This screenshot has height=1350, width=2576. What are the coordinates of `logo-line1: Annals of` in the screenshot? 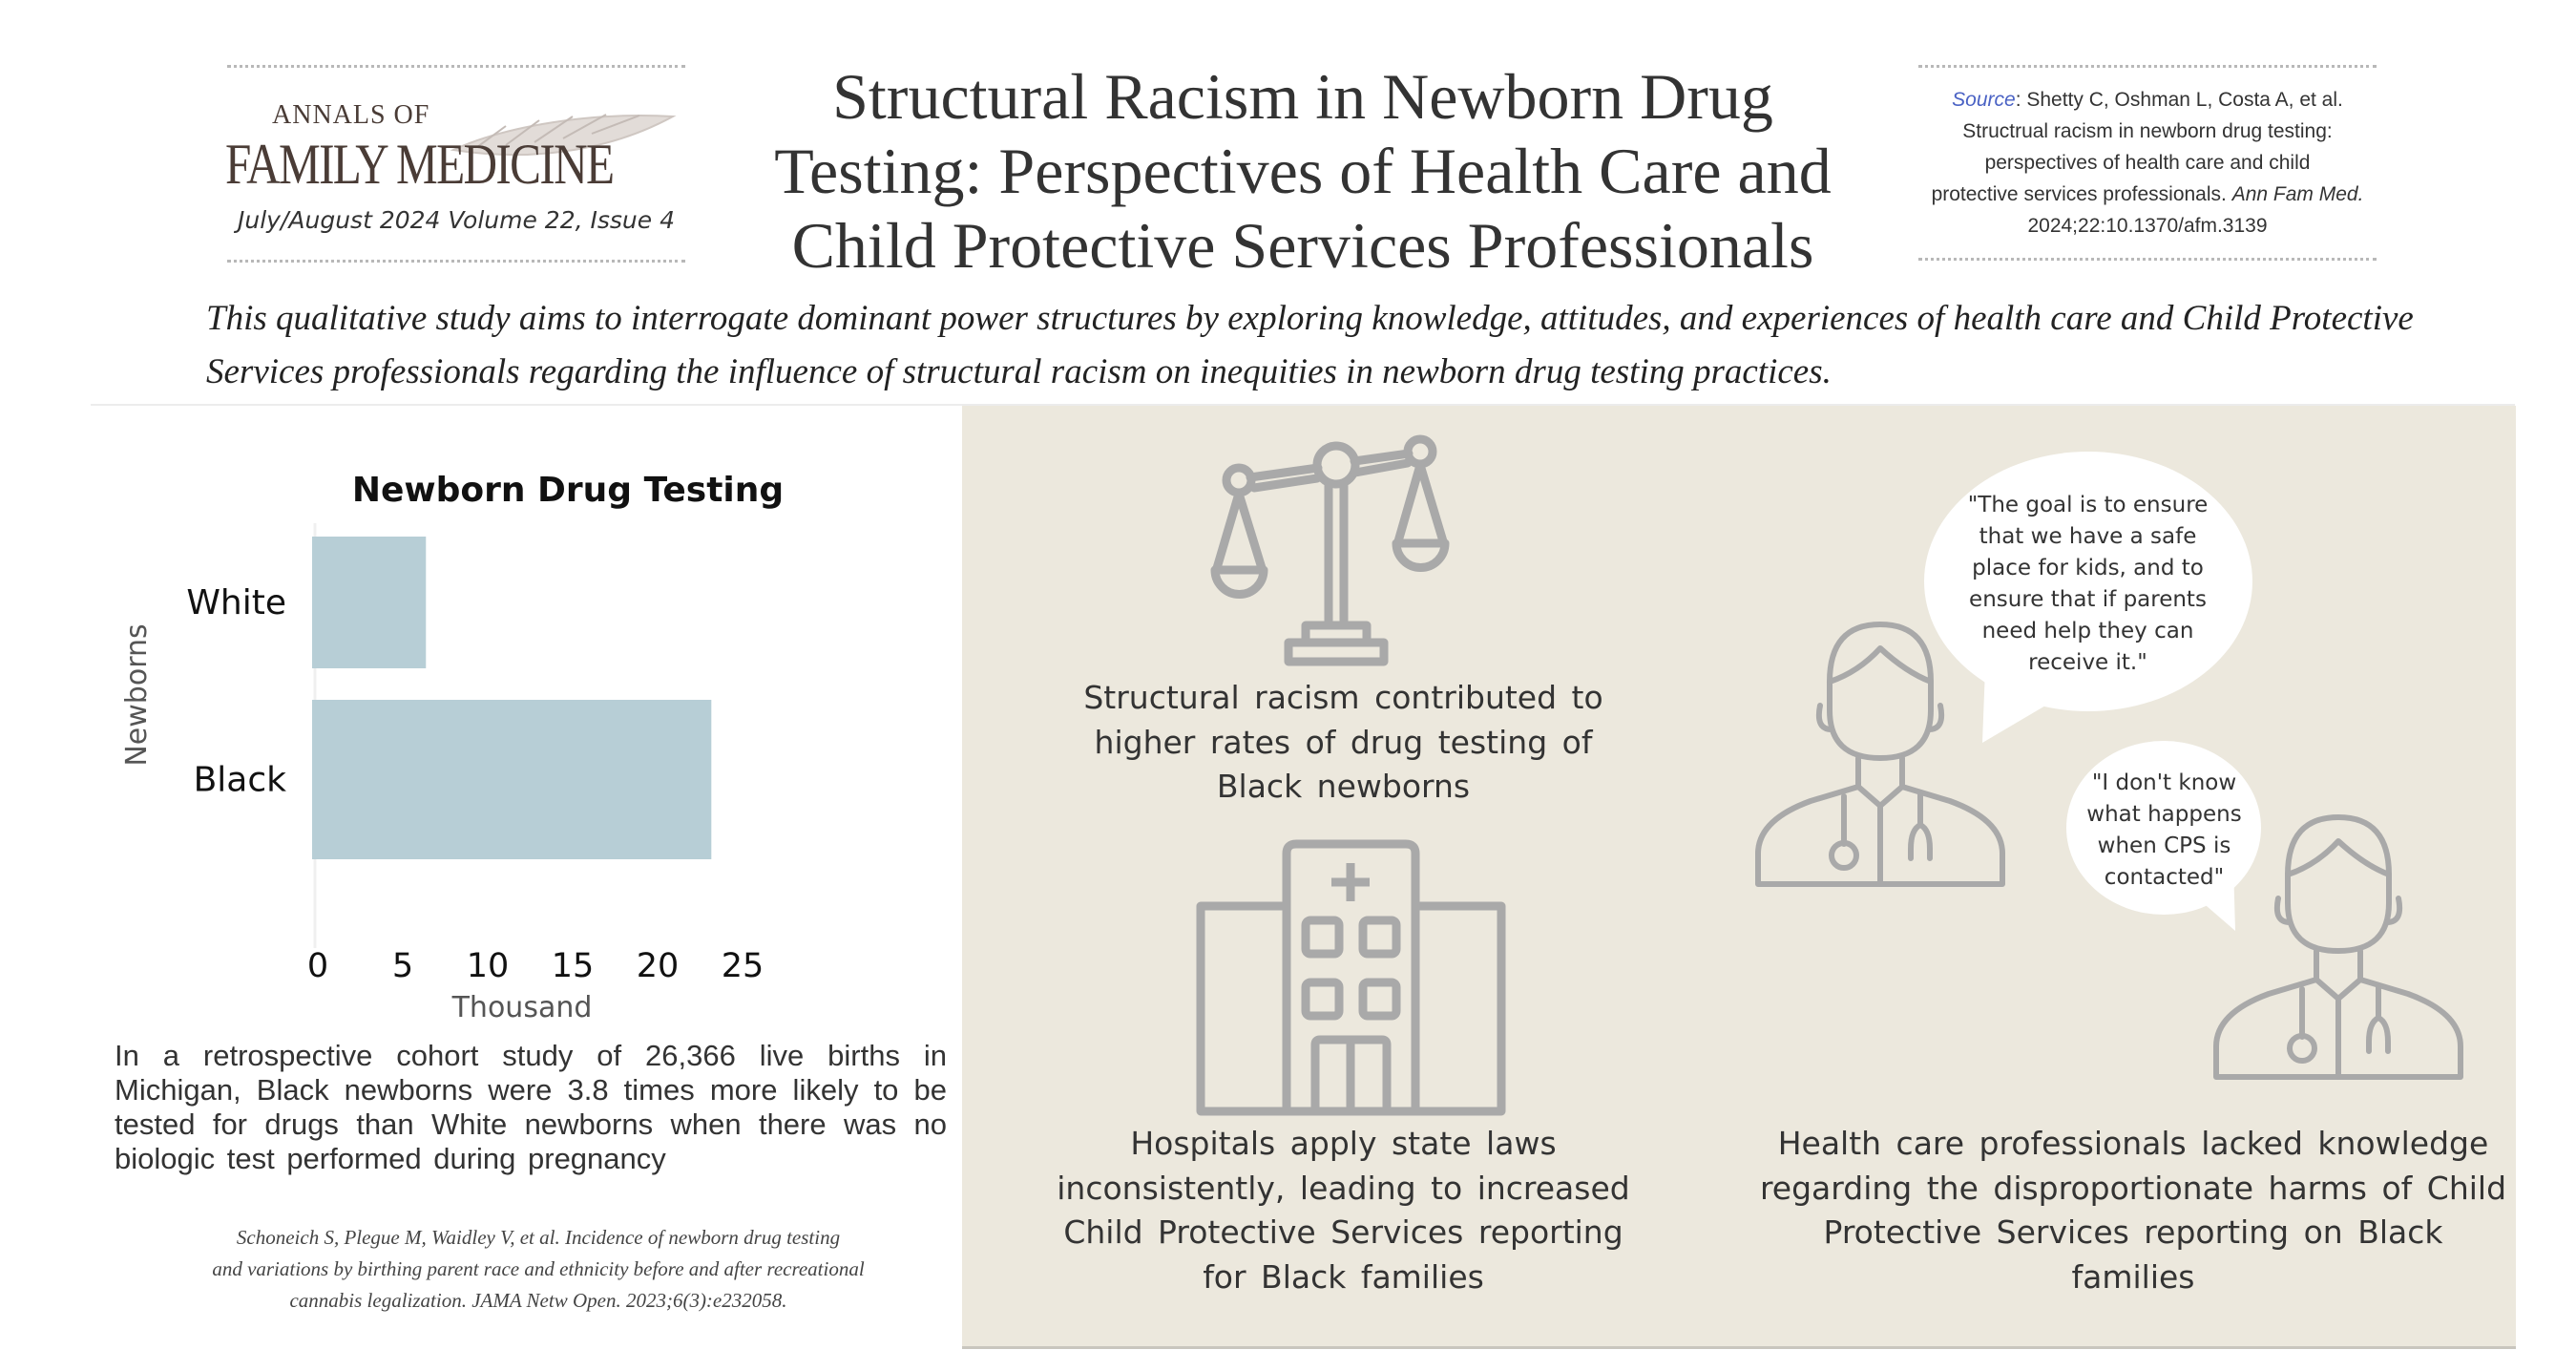 It's located at (351, 115).